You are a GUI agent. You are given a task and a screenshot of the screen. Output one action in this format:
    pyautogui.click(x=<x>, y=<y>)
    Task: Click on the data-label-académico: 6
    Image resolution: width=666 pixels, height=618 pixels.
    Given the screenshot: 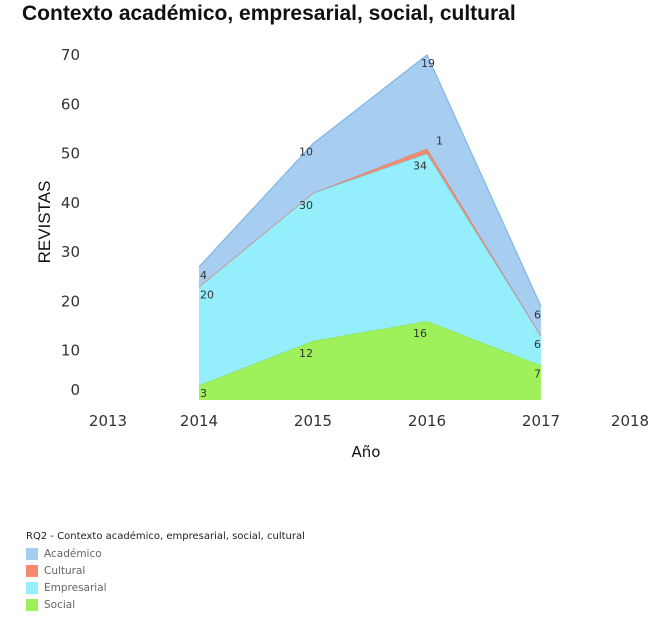 What is the action you would take?
    pyautogui.click(x=537, y=314)
    